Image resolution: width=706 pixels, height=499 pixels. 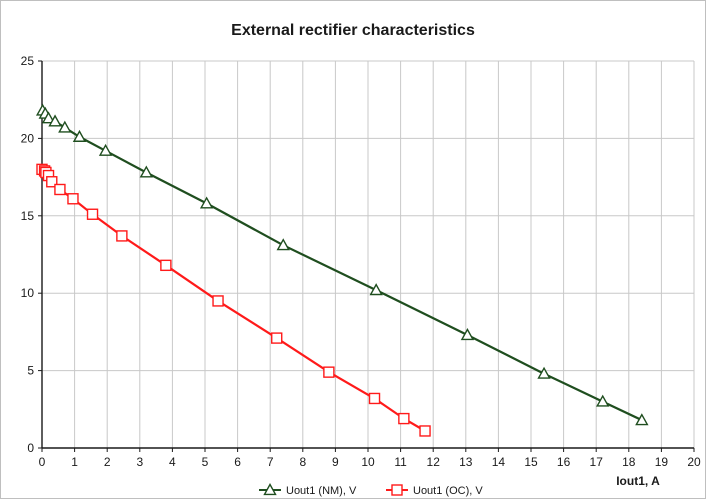 What do you see at coordinates (30, 448) in the screenshot?
I see `y-tick-label: 0` at bounding box center [30, 448].